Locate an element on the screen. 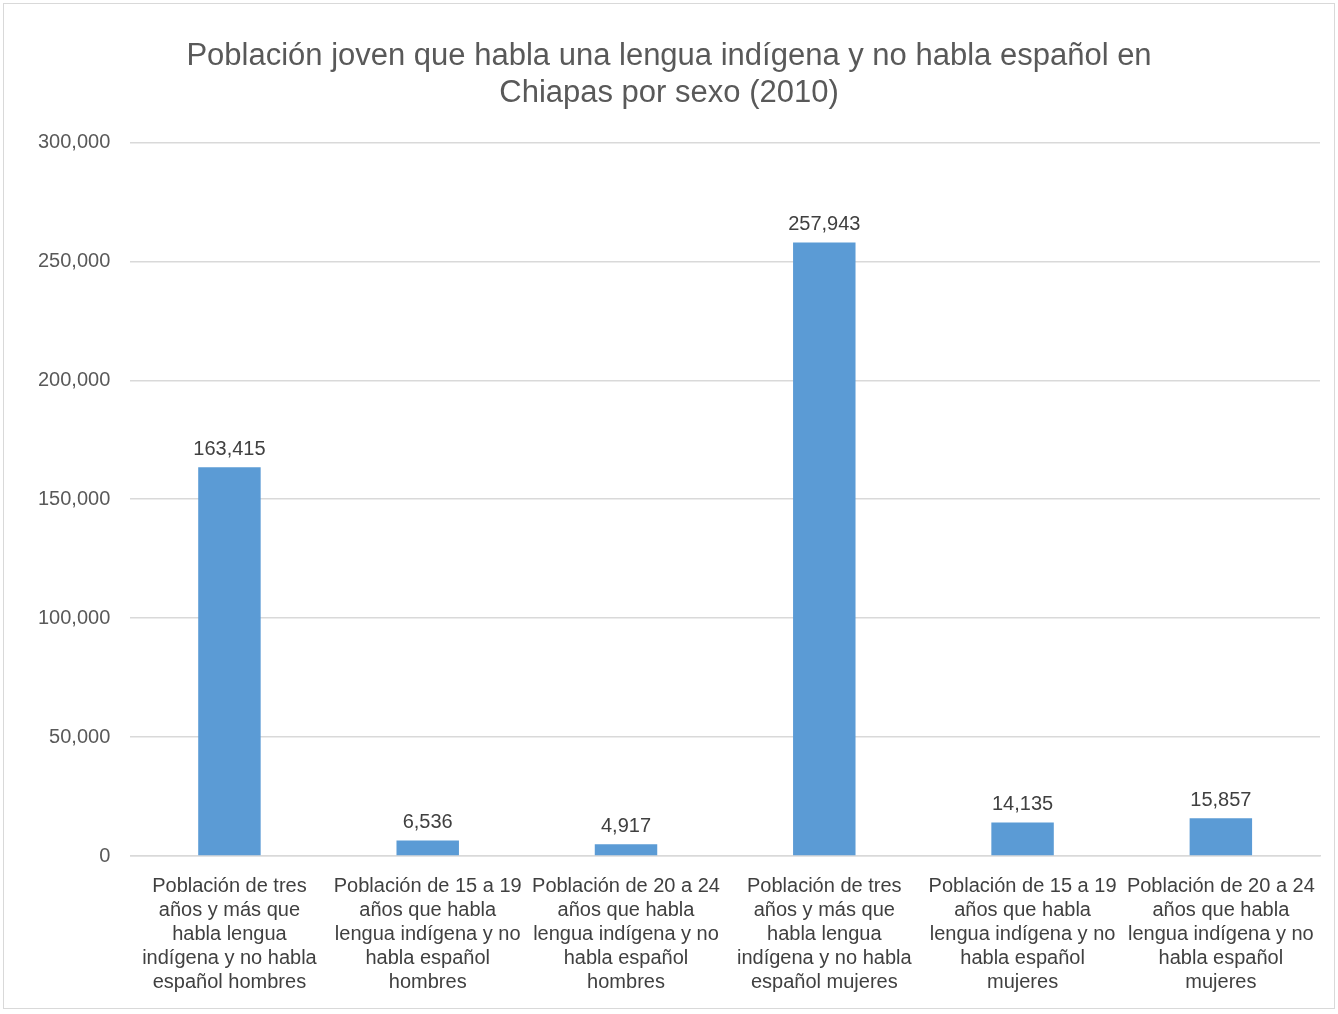 The height and width of the screenshot is (1014, 1338). data-label: 15,857 is located at coordinates (1221, 798).